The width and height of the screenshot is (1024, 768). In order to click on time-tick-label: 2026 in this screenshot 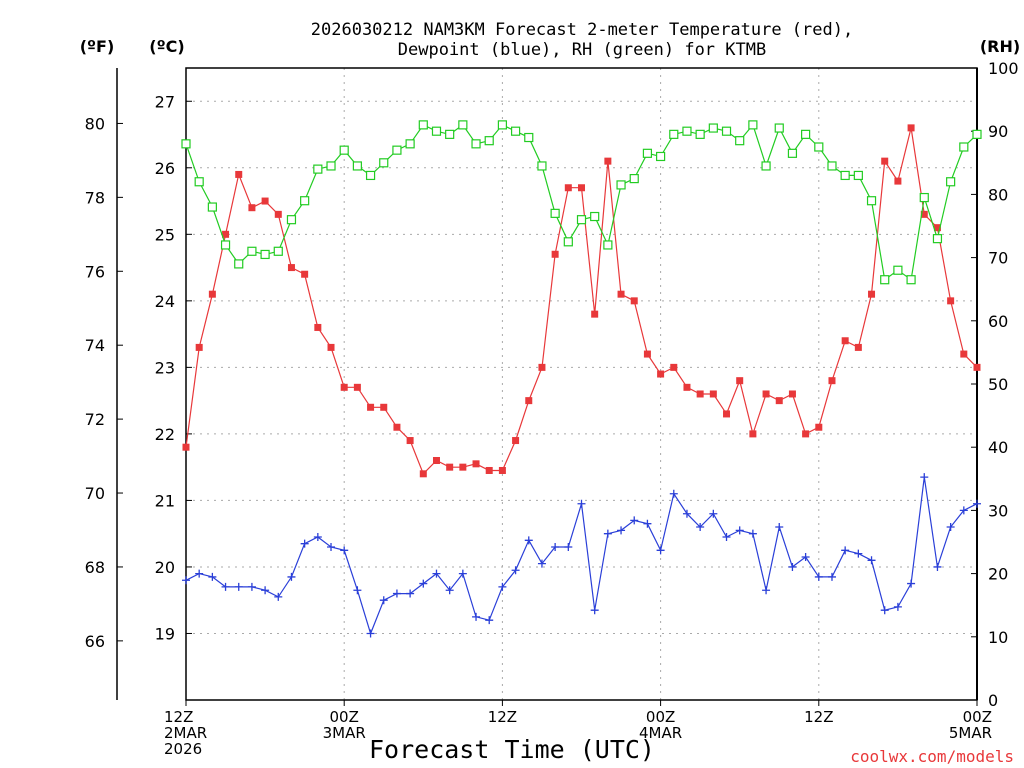, I will do `click(183, 749)`.